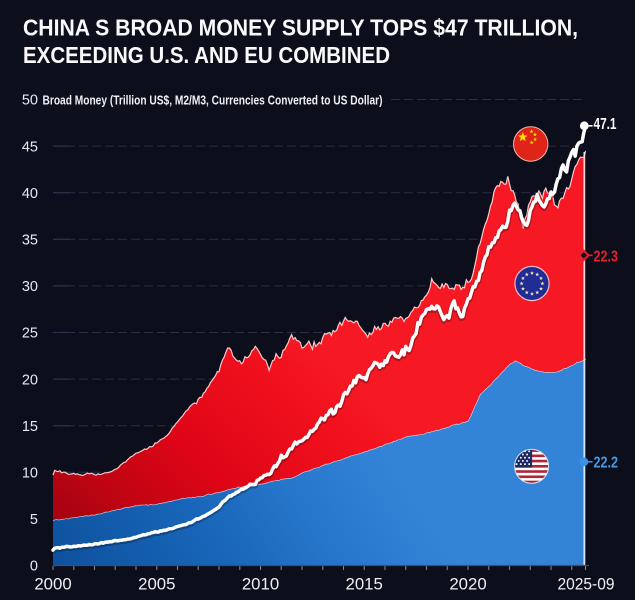 The image size is (635, 600). Describe the element at coordinates (30, 380) in the screenshot. I see `svg-text: 20` at that location.